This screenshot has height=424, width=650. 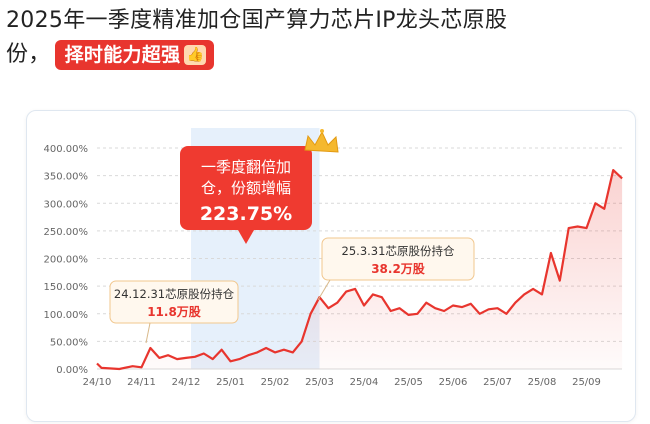 What do you see at coordinates (66, 204) in the screenshot?
I see `y-tick-label: 300.00%` at bounding box center [66, 204].